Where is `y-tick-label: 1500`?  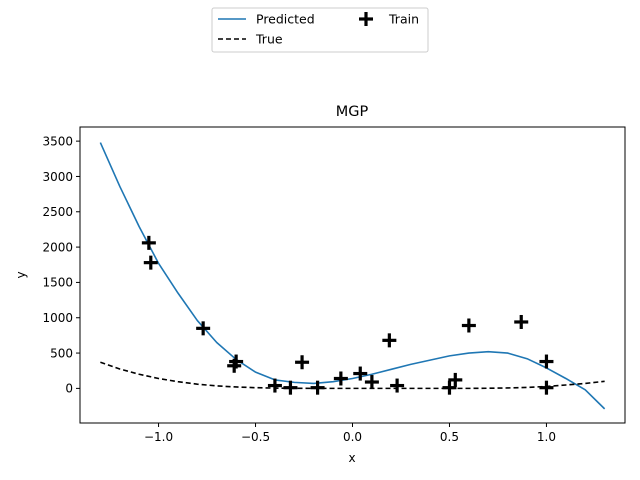 y-tick-label: 1500 is located at coordinates (57, 283).